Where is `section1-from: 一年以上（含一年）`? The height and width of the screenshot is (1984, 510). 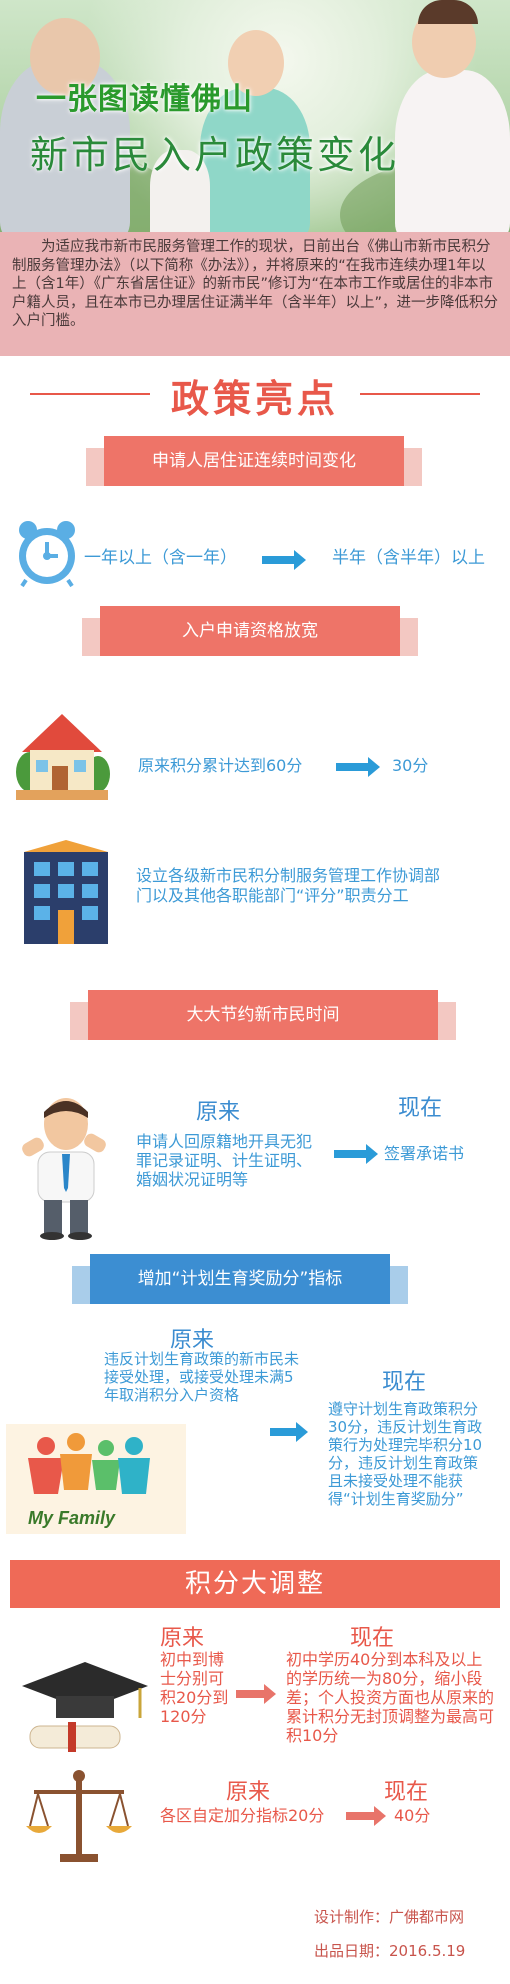
section1-from: 一年以上（含一年） is located at coordinates (160, 558).